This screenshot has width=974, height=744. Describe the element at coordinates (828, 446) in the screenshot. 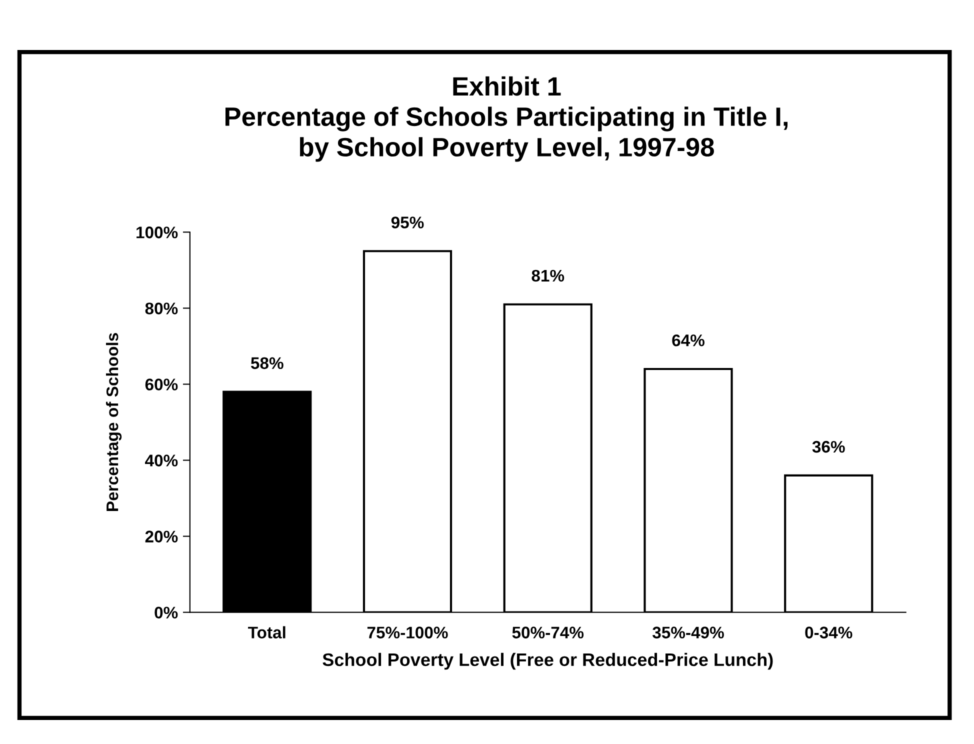

I see `data-label: 36%` at that location.